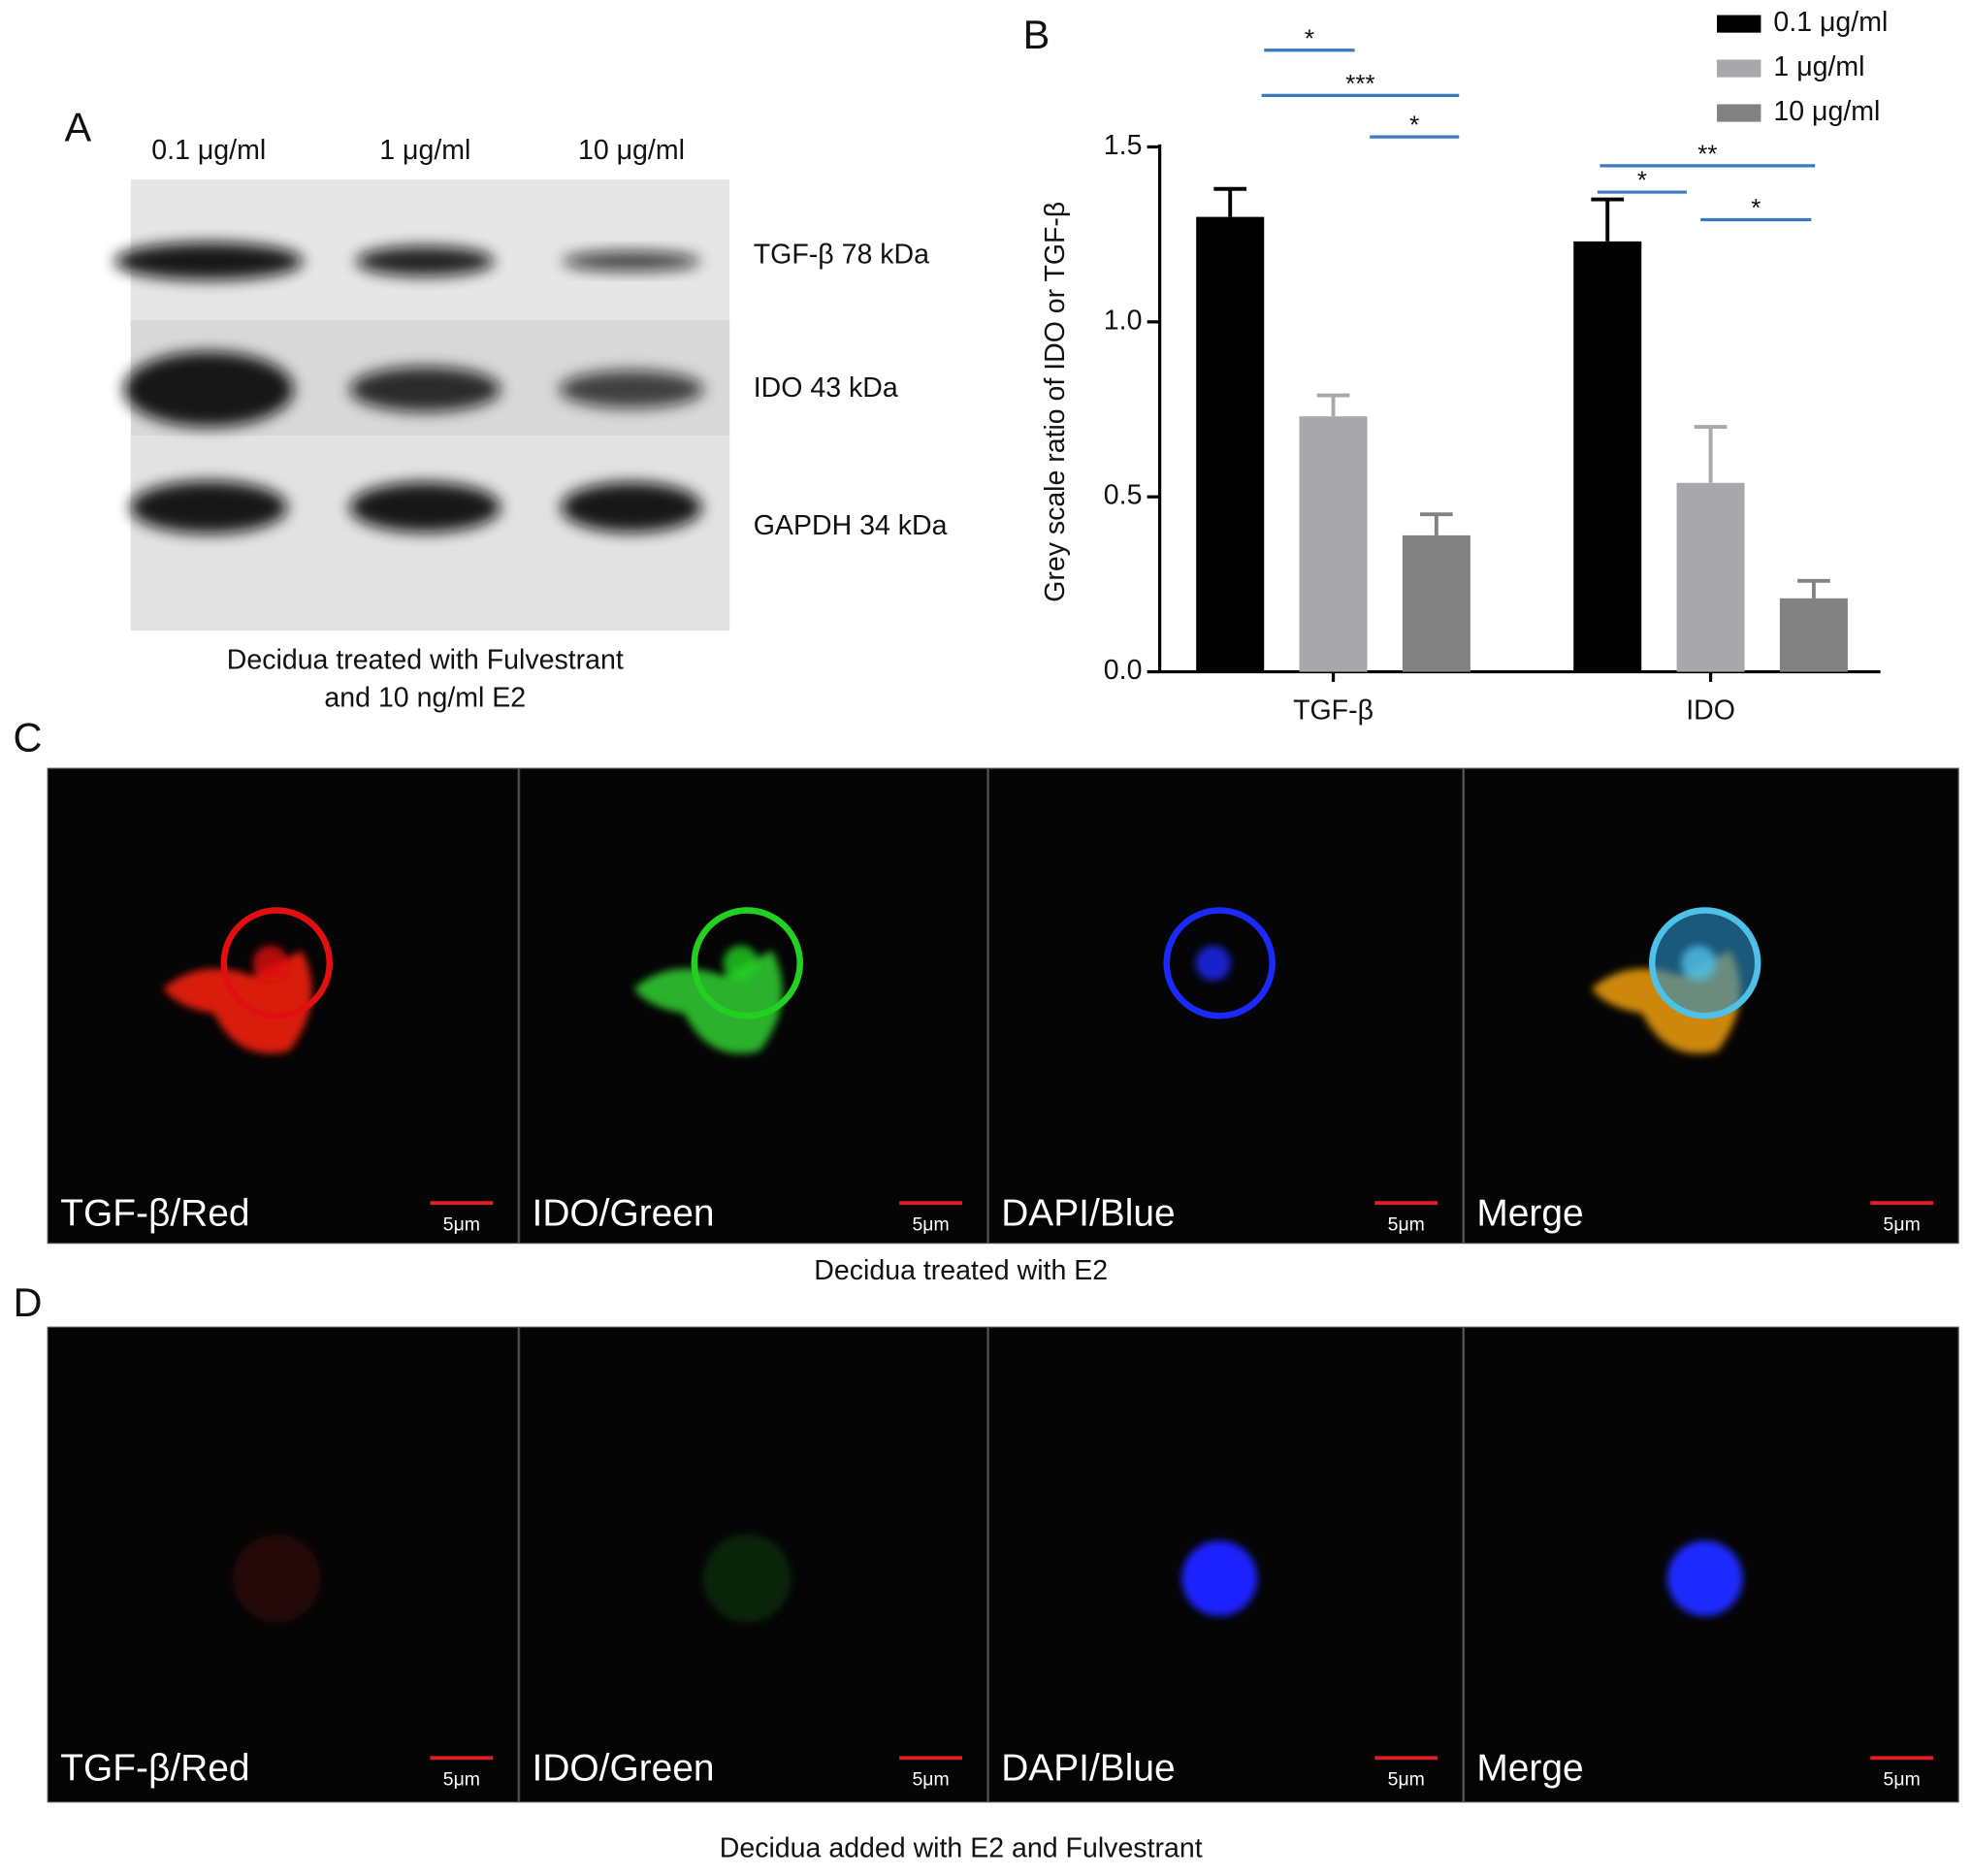 This screenshot has width=1971, height=1876. What do you see at coordinates (28, 737) in the screenshot?
I see `panel-letter: C` at bounding box center [28, 737].